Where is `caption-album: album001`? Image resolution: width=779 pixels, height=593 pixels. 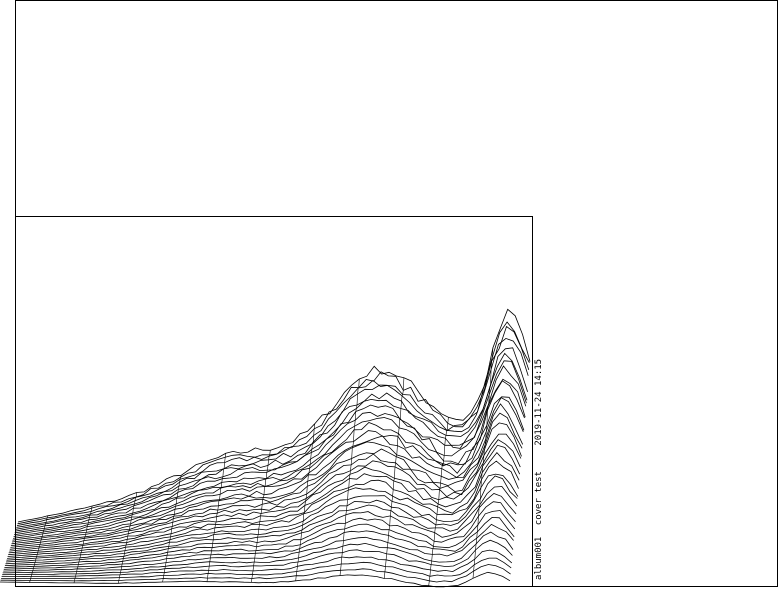
caption-album: album001 is located at coordinates (539, 558).